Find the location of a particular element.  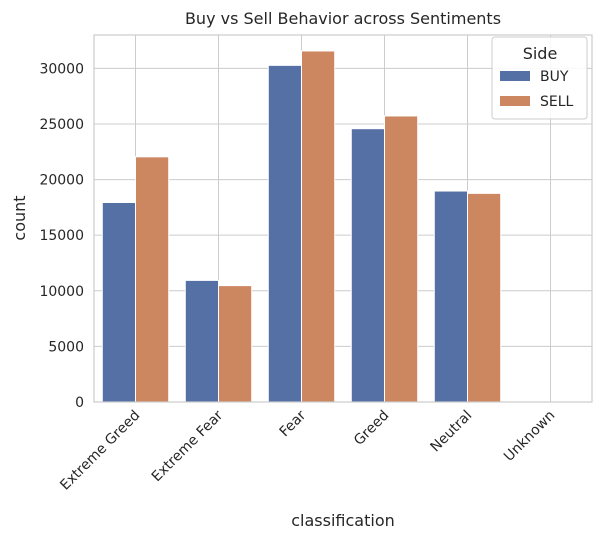

chart-title: Buy vs Sell Behavior across Sentiments is located at coordinates (343, 18).